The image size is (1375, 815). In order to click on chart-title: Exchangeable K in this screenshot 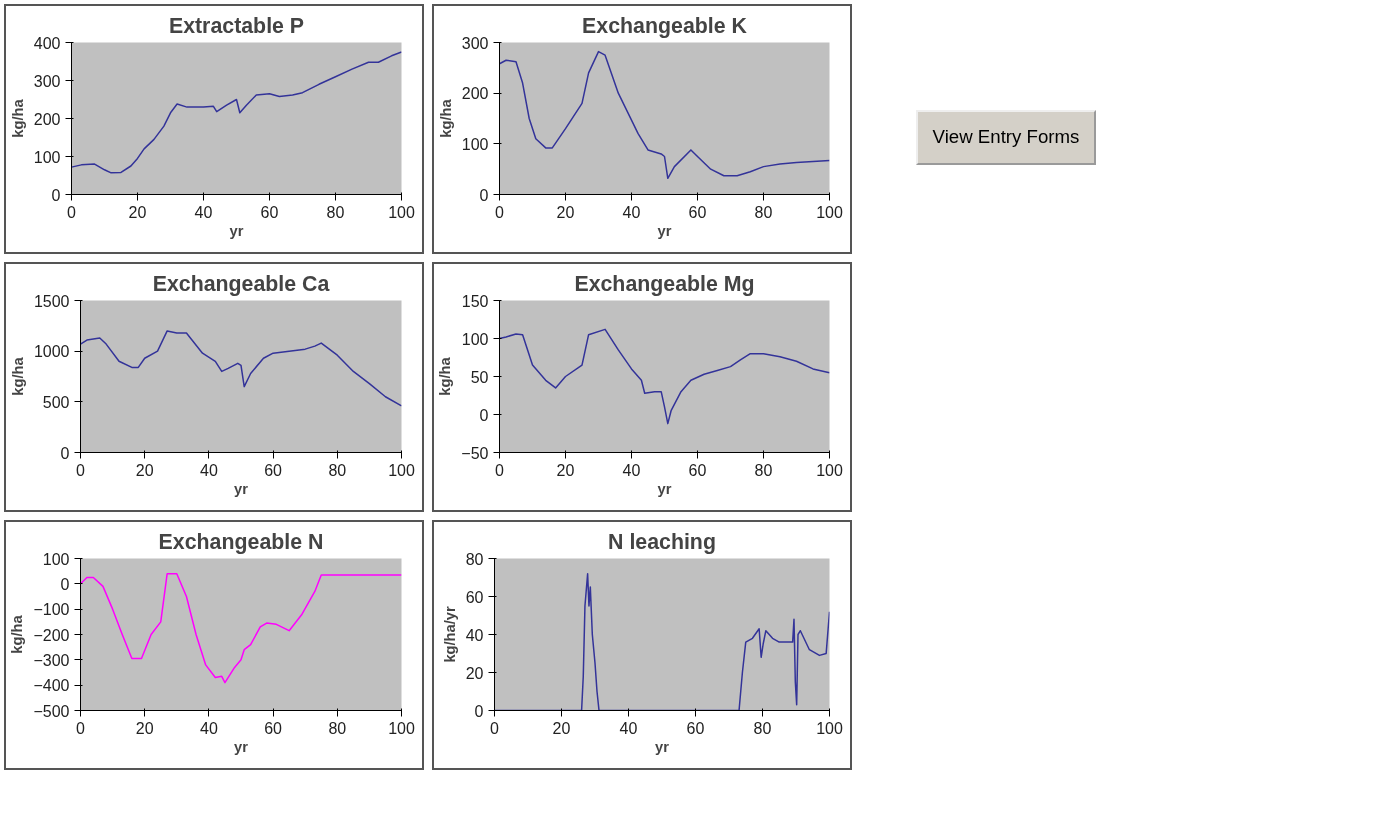, I will do `click(665, 25)`.